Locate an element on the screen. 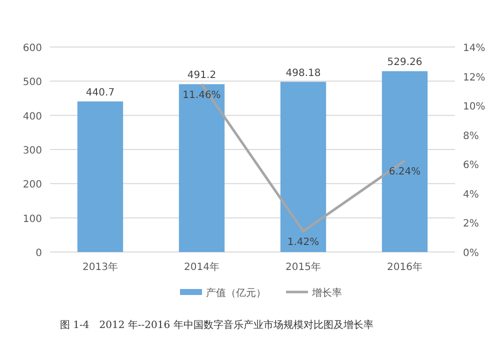 The width and height of the screenshot is (500, 362). y2-tick-label: 4% is located at coordinates (471, 194).